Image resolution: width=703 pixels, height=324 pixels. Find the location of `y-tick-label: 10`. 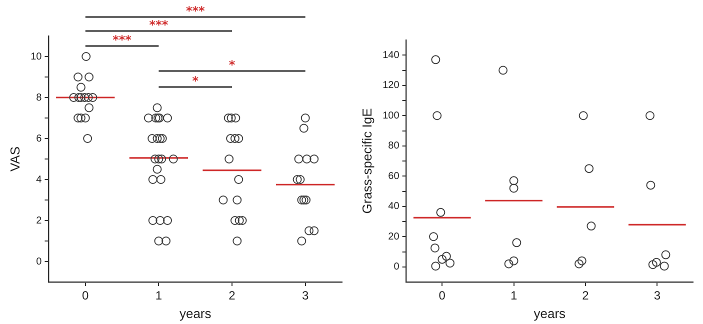

y-tick-label: 10 is located at coordinates (36, 56).